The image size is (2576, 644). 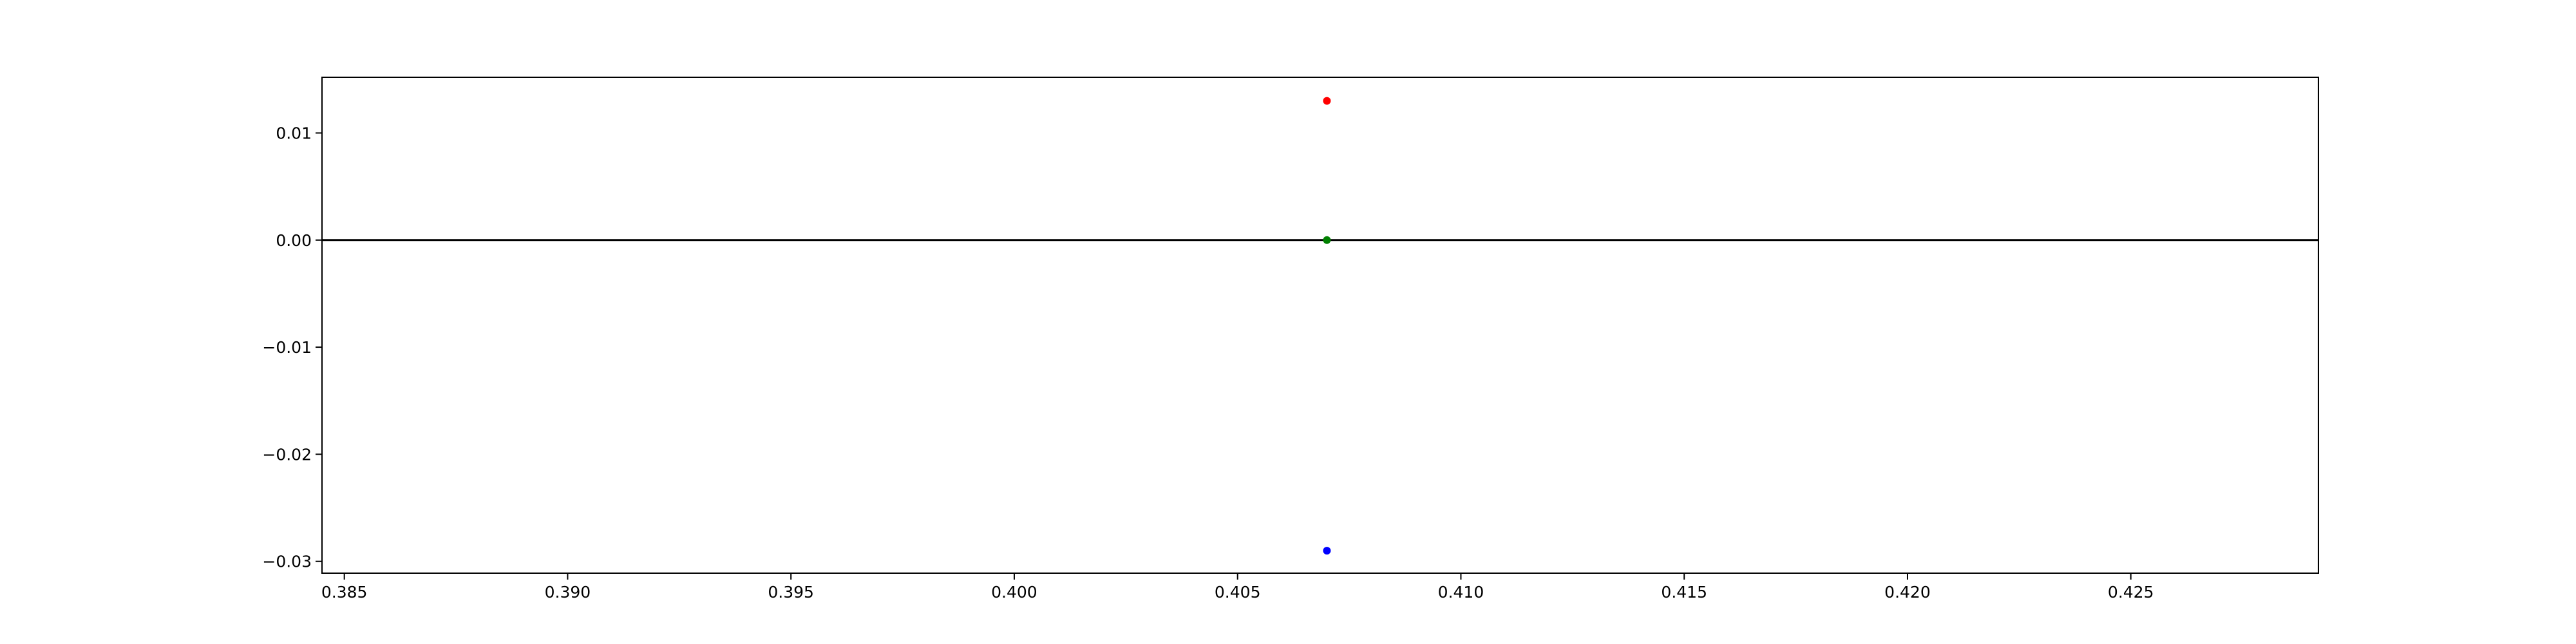 I want to click on y-tick-label: −0.02, so click(x=287, y=454).